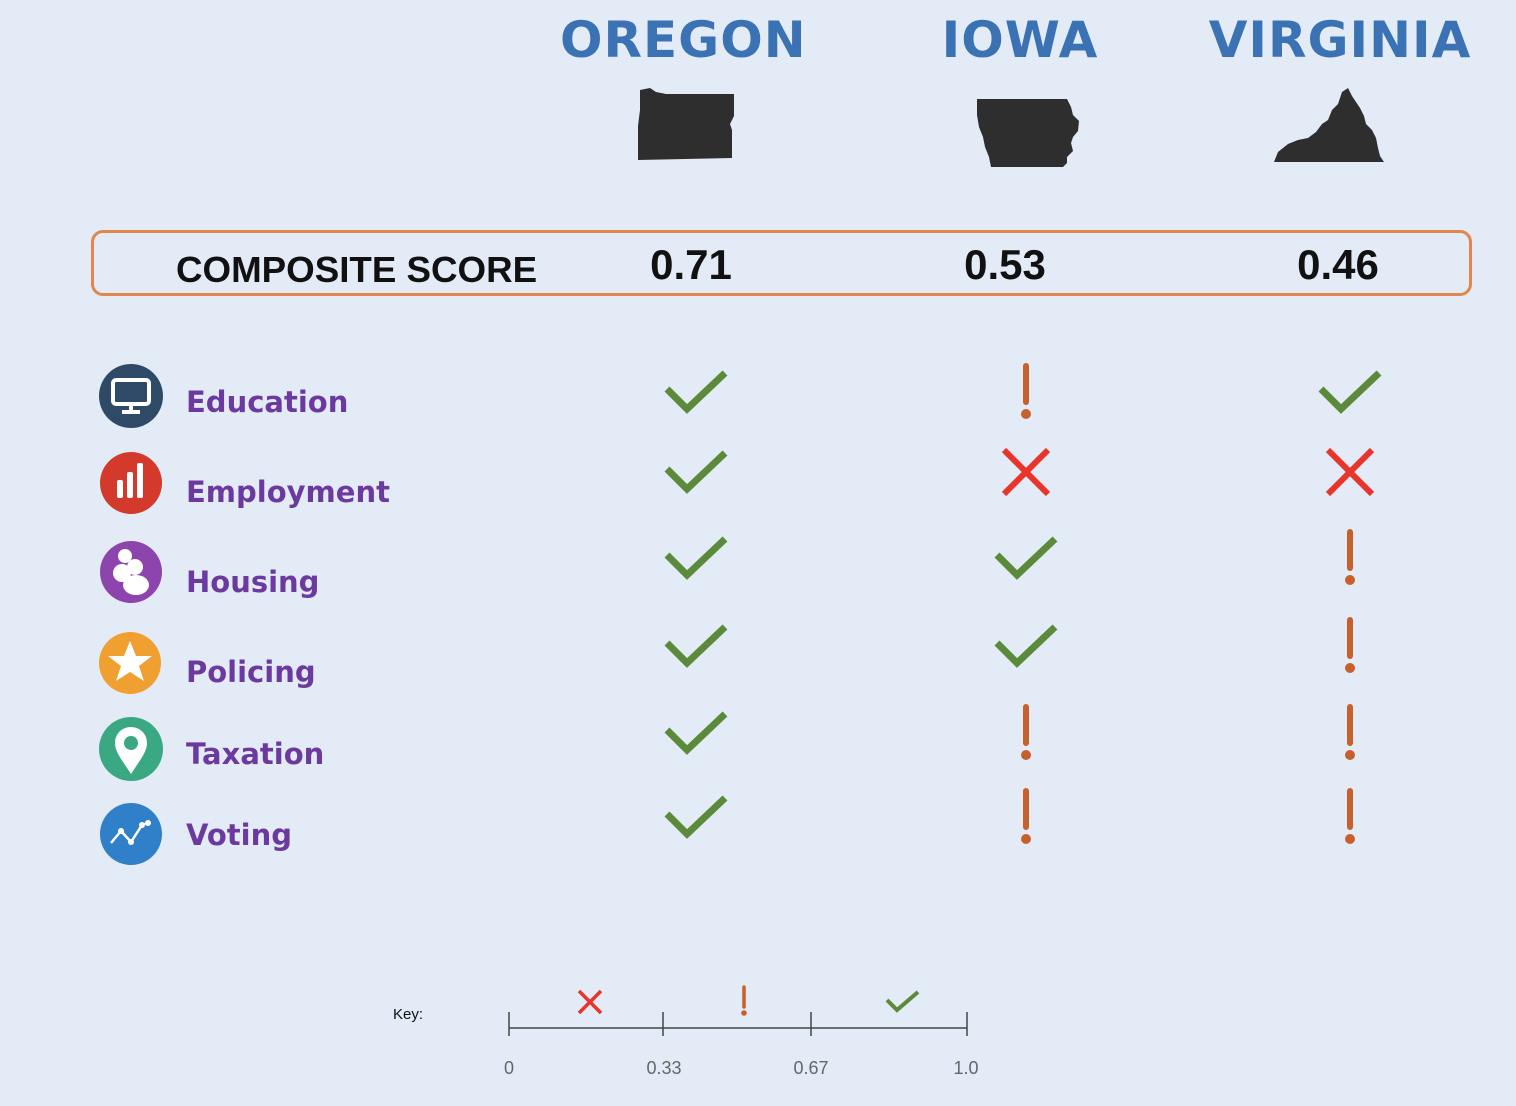 The height and width of the screenshot is (1106, 1516). I want to click on category-label-voting: Voting, so click(239, 835).